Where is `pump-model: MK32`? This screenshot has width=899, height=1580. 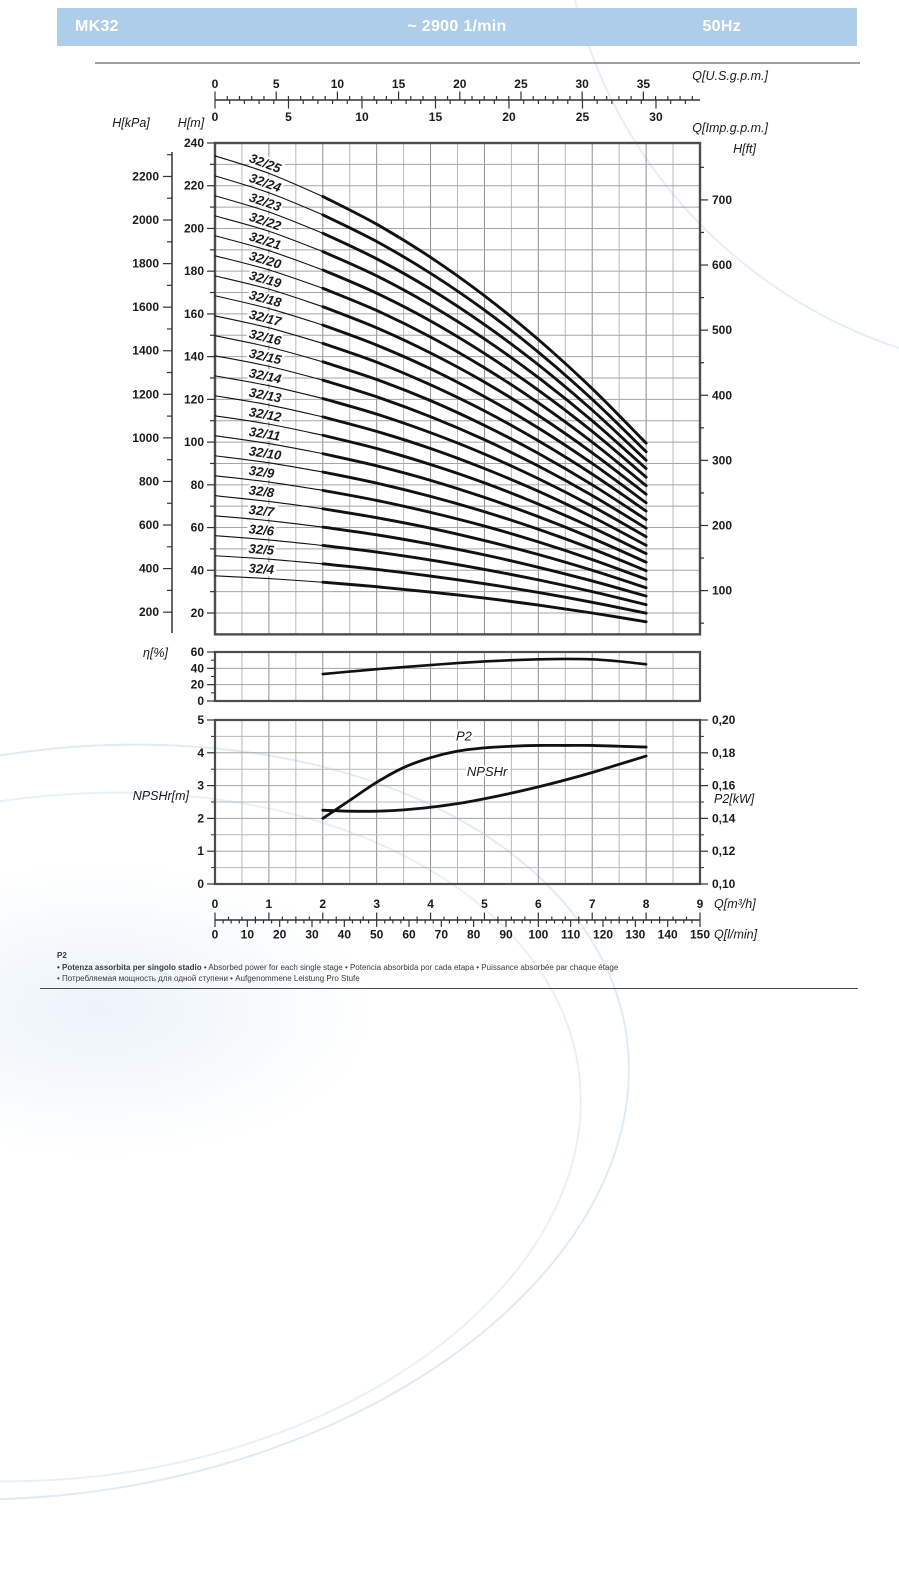 pump-model: MK32 is located at coordinates (97, 26).